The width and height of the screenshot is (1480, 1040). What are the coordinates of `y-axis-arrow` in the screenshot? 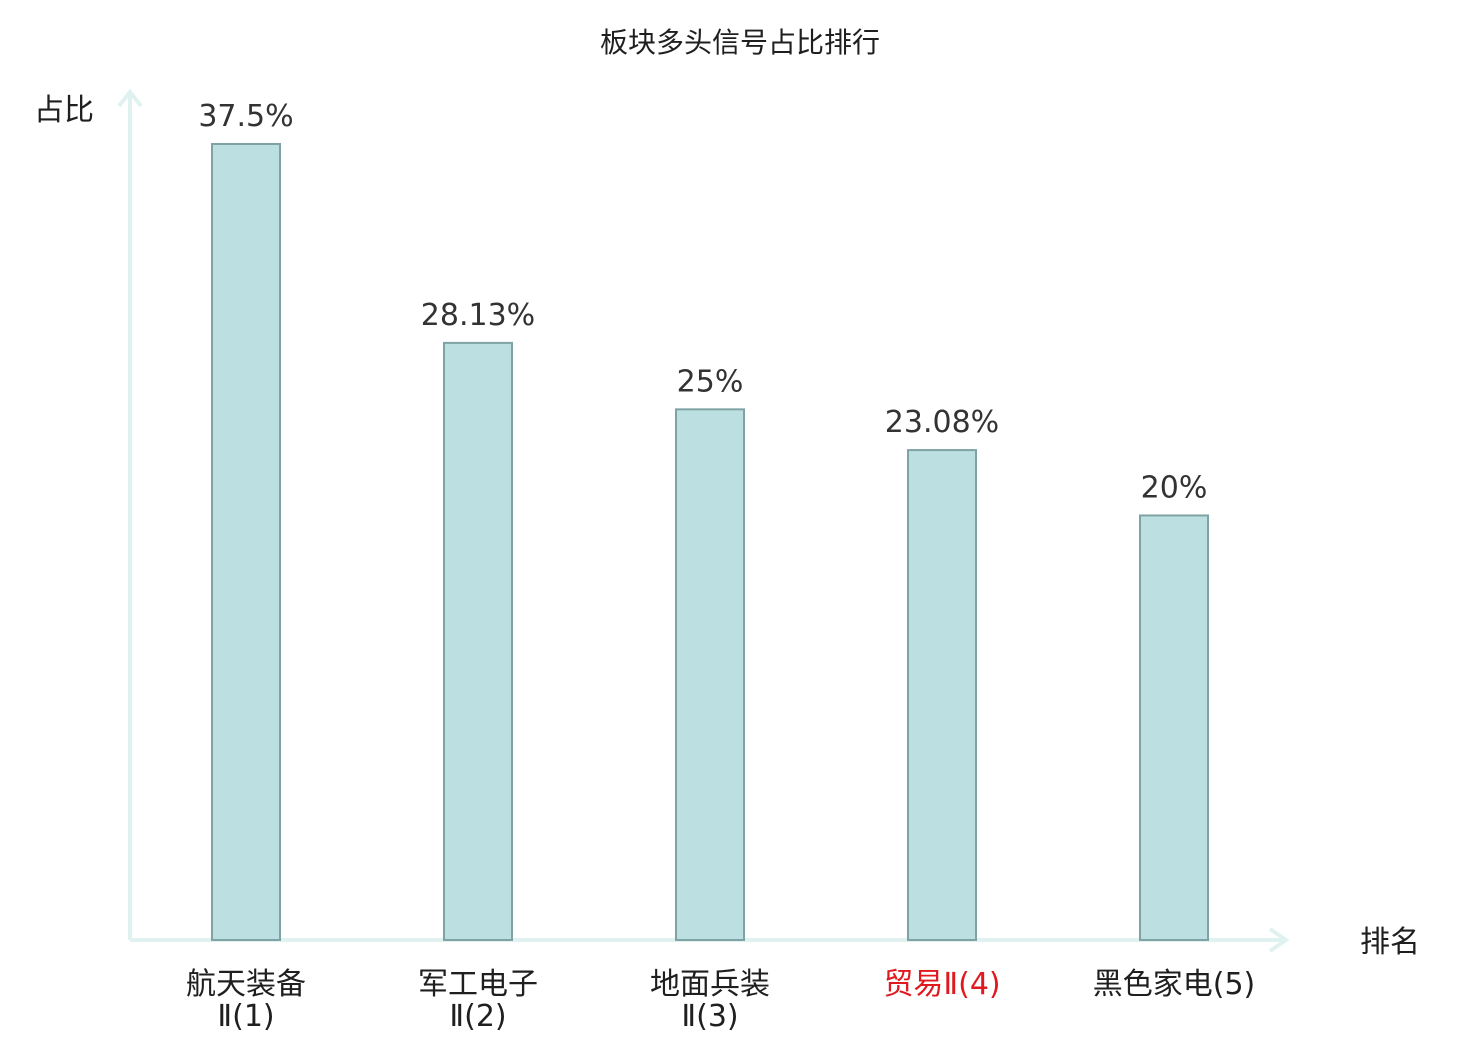 It's located at (130, 98).